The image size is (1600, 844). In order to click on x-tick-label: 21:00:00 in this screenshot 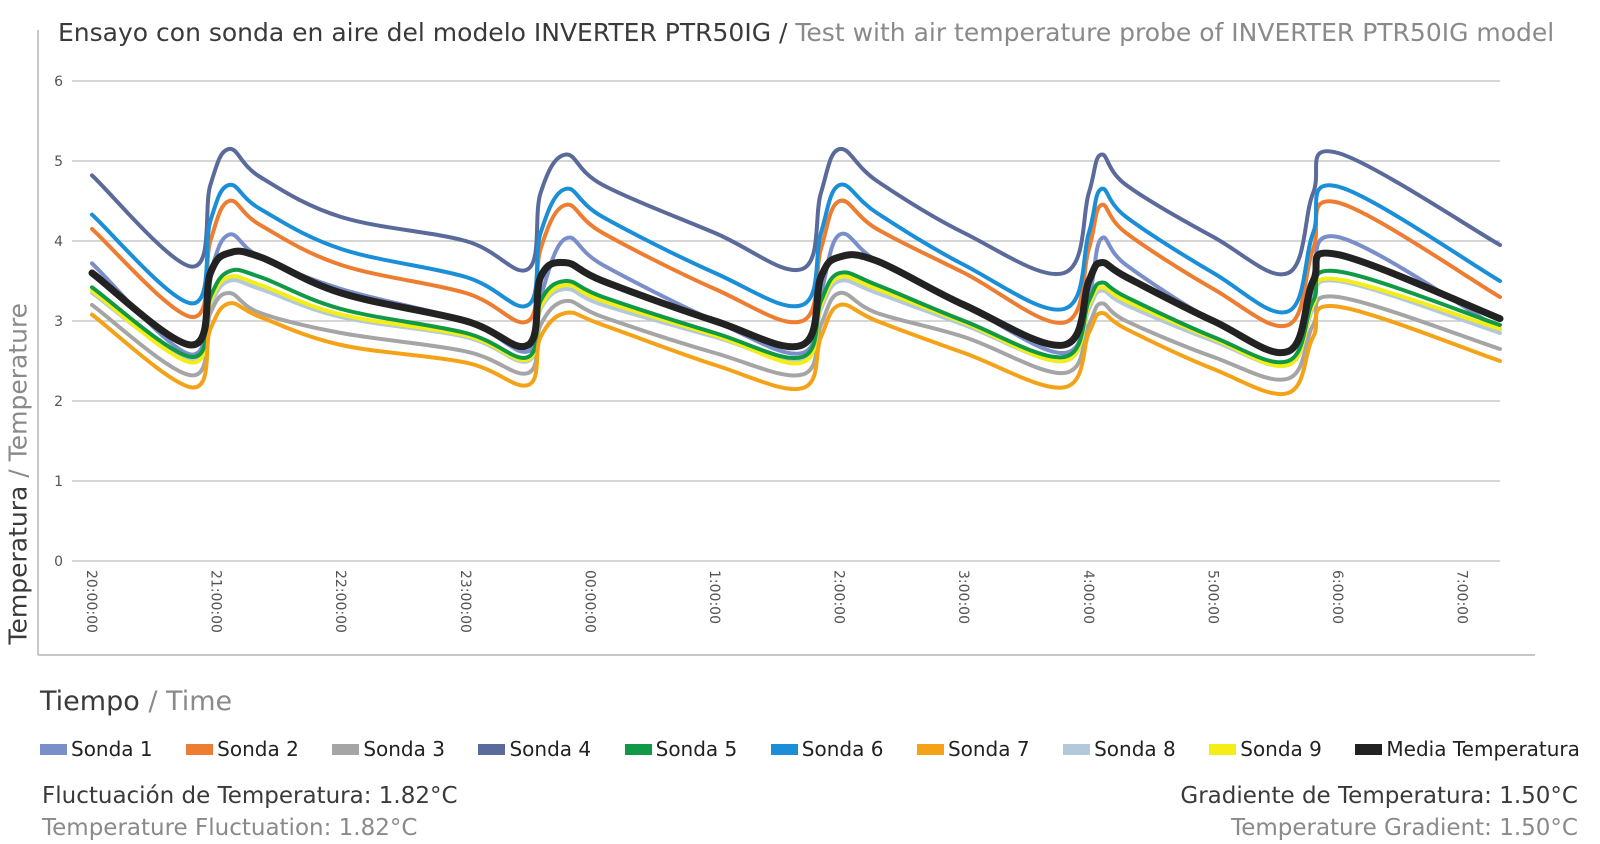, I will do `click(216, 601)`.